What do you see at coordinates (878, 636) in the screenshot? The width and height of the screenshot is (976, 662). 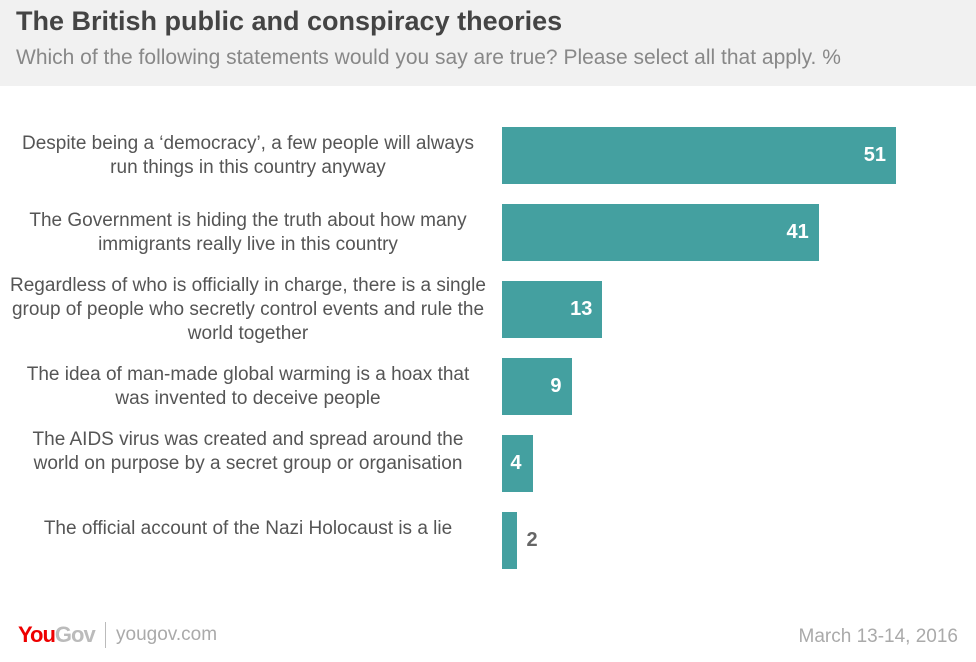 I see `survey-date: March 13-14, 2016` at bounding box center [878, 636].